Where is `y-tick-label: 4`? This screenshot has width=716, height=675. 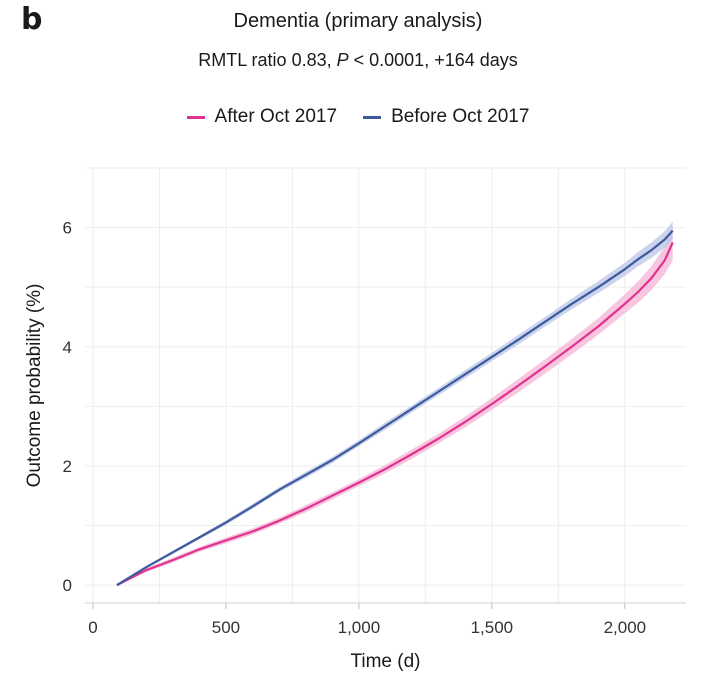 y-tick-label: 4 is located at coordinates (67, 347).